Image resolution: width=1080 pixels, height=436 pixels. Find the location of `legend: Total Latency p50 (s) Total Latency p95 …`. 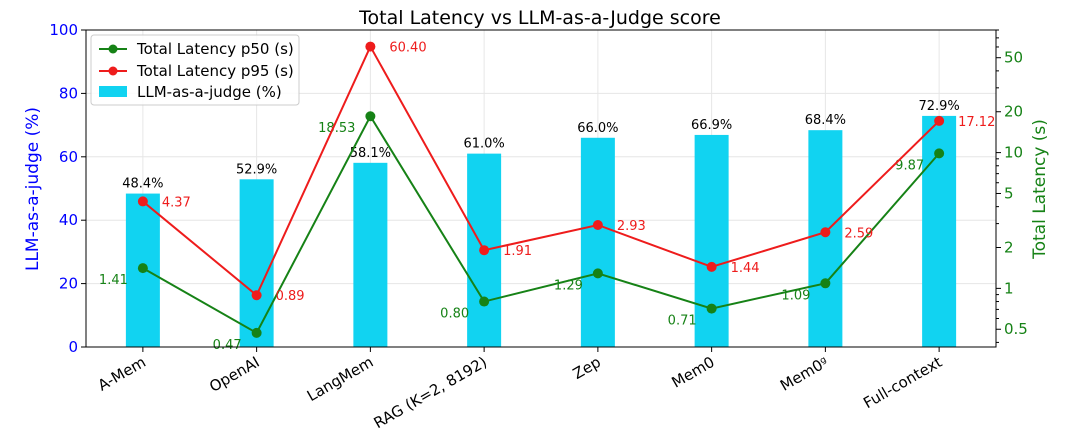

legend: Total Latency p50 (s) Total Latency p95 … is located at coordinates (195, 70).